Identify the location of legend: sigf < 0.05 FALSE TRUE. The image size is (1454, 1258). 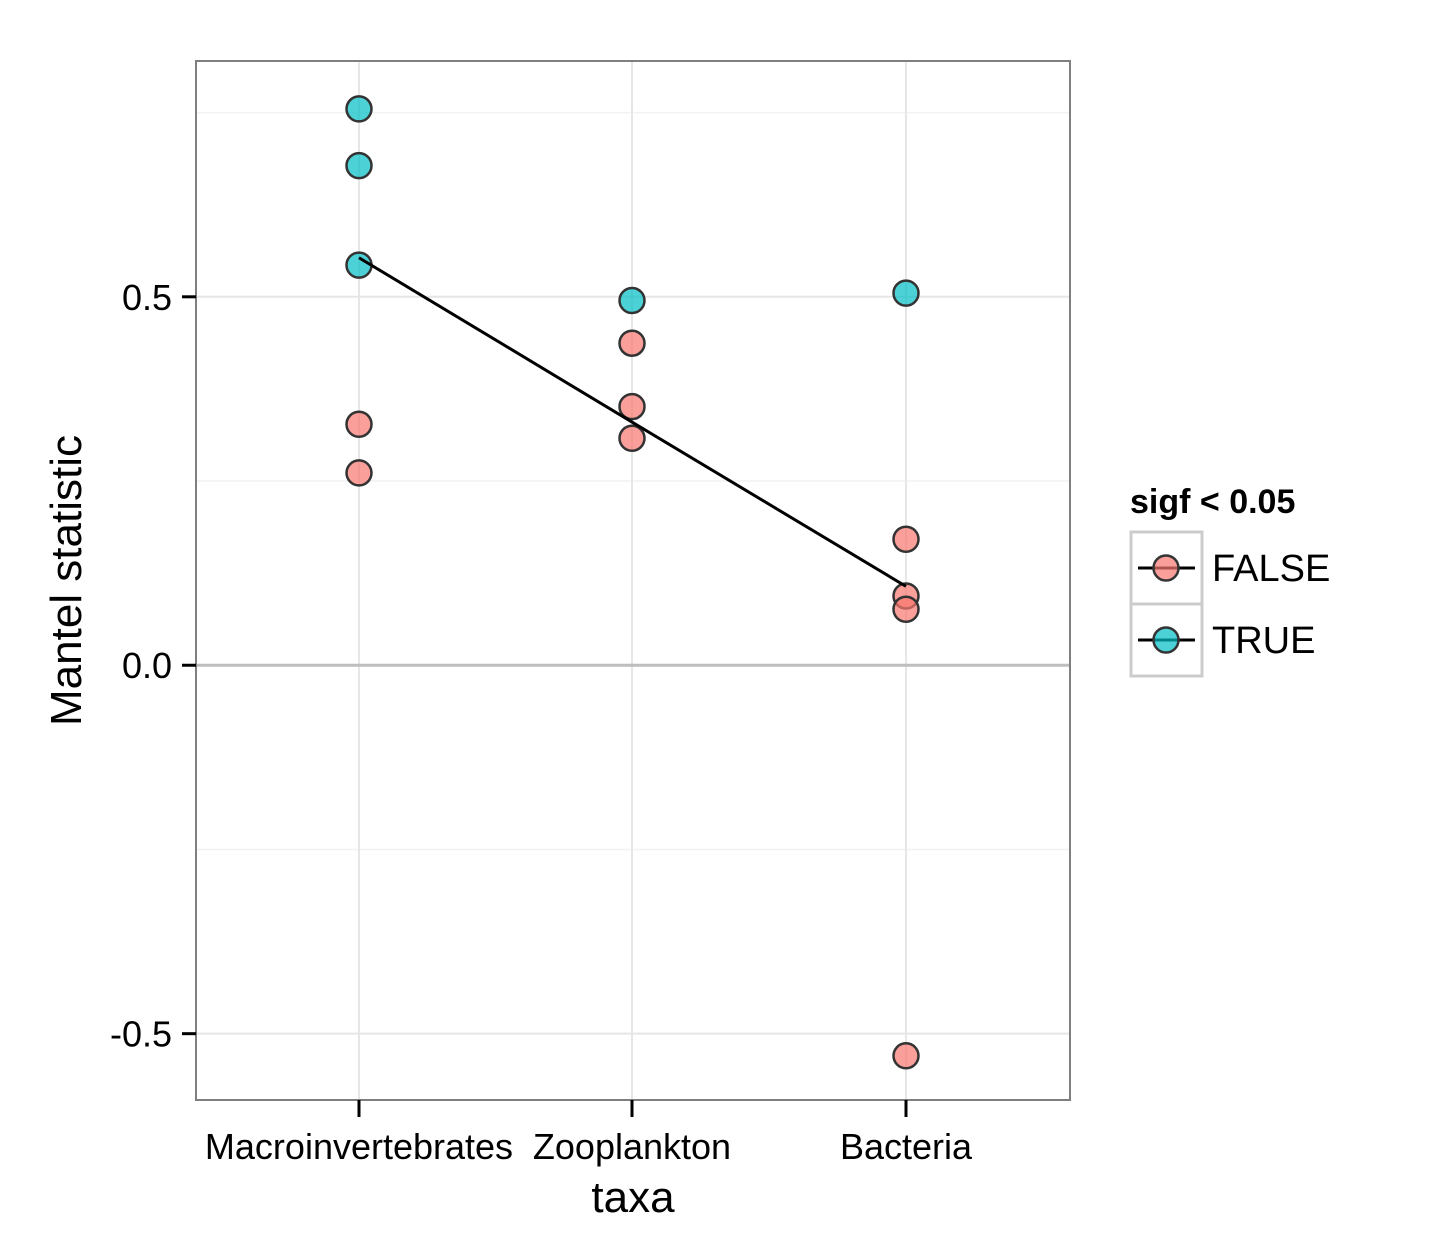
(1229, 580).